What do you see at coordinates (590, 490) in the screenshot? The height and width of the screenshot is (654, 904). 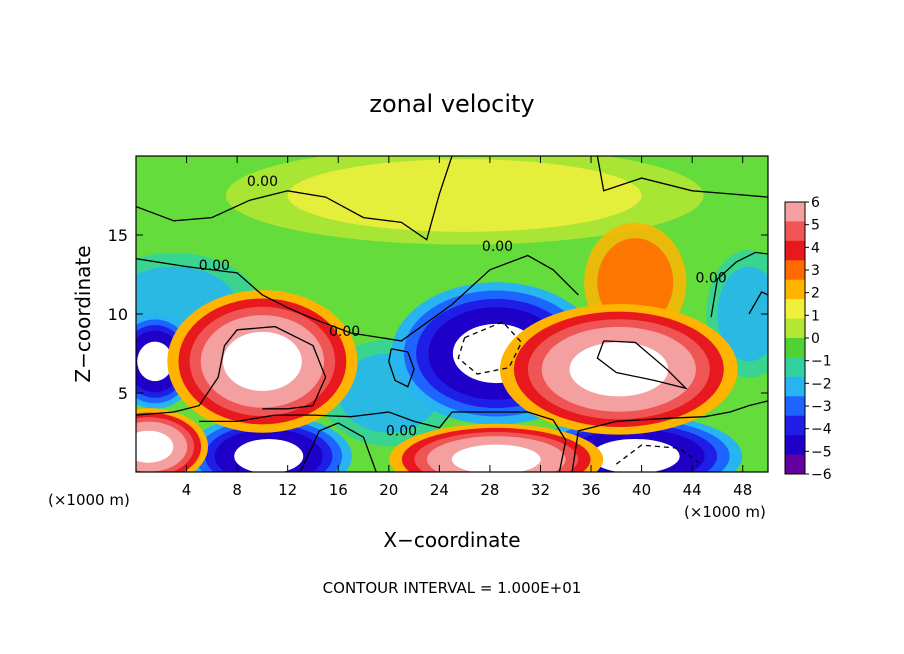 I see `x-tick-label: 36` at bounding box center [590, 490].